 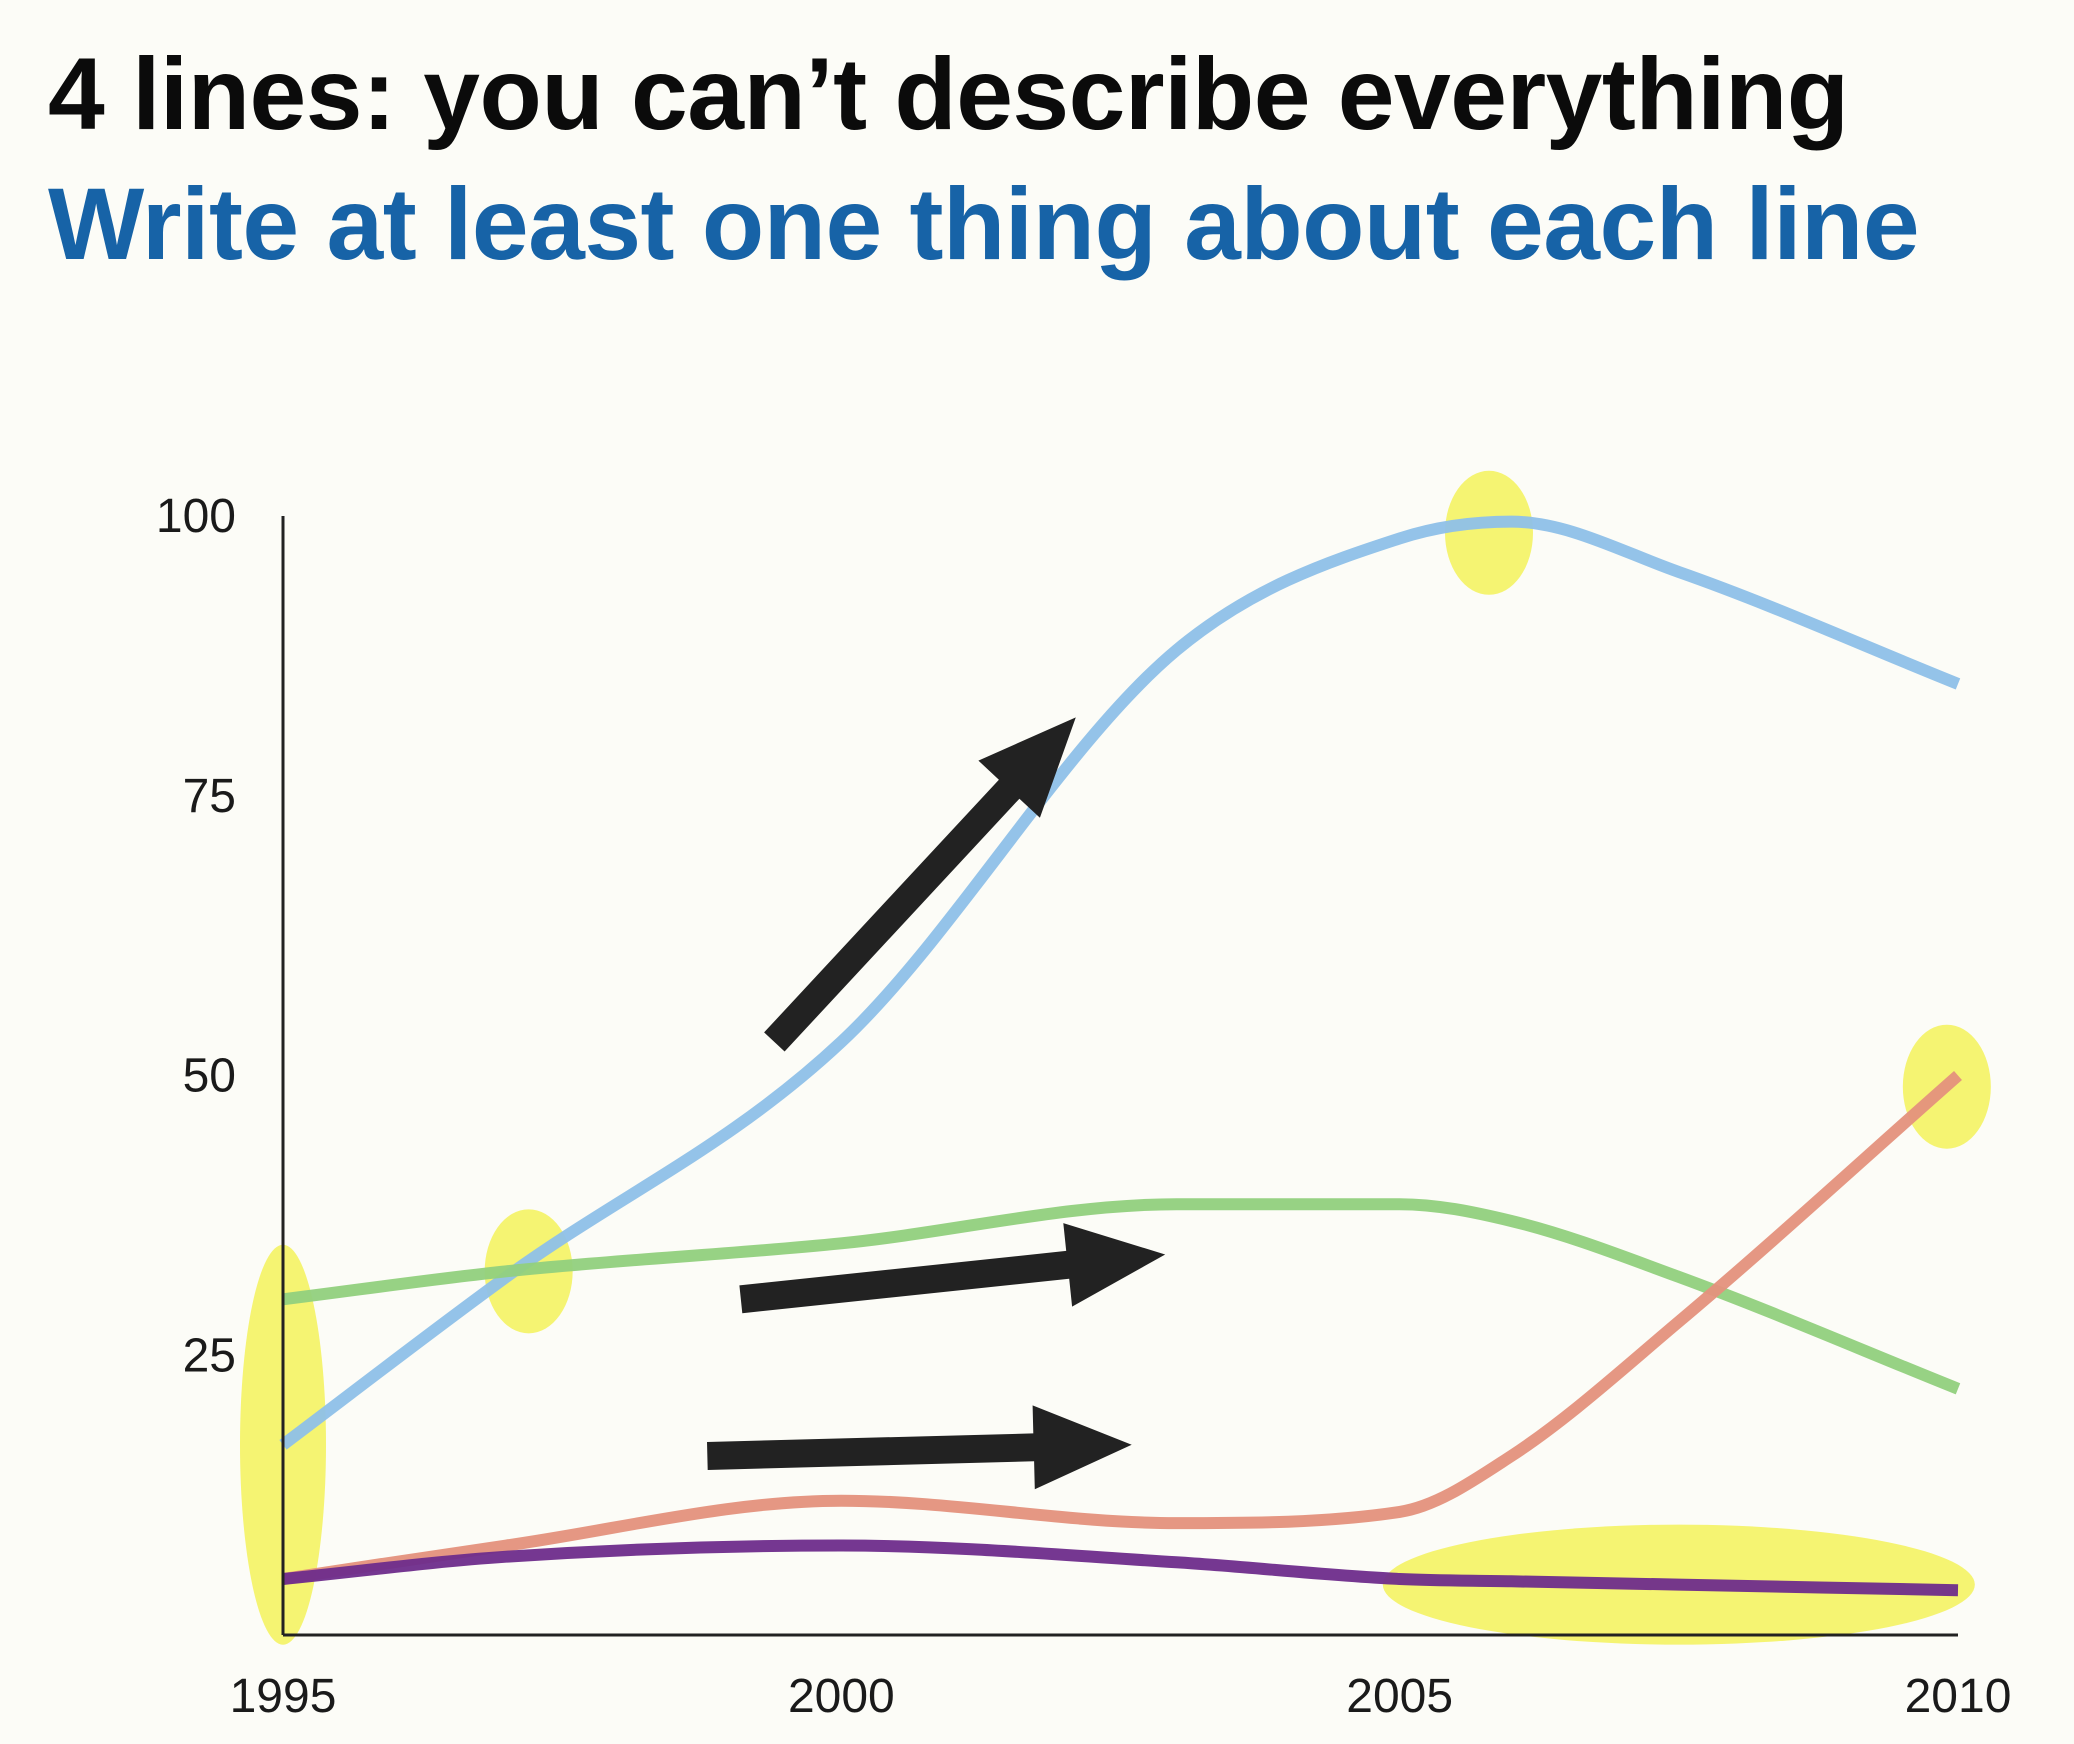 I want to click on x-tick-labels: 1995 2000 2005 2010, so click(x=1121, y=1696).